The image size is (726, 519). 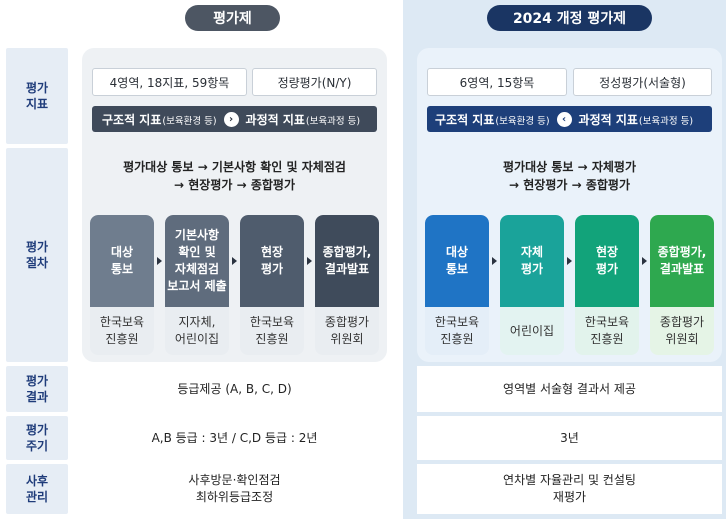 I want to click on header-new-system: 2024 개정 평가제, so click(x=569, y=18).